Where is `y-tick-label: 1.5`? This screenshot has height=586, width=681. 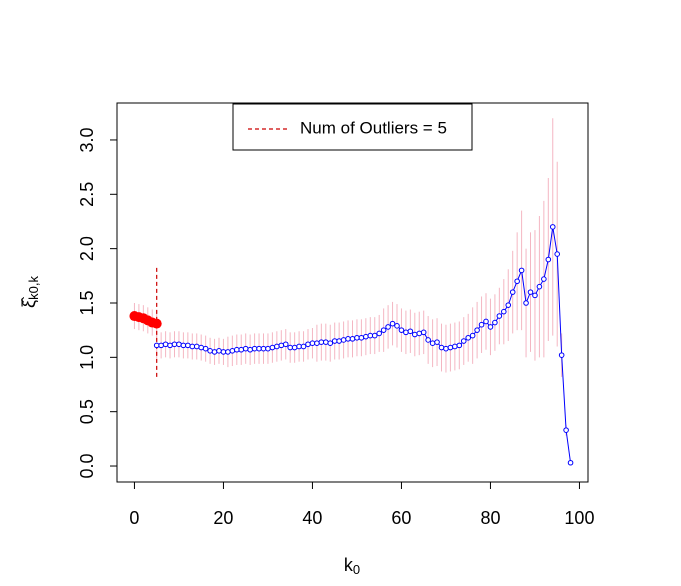 y-tick-label: 1.5 is located at coordinates (87, 302).